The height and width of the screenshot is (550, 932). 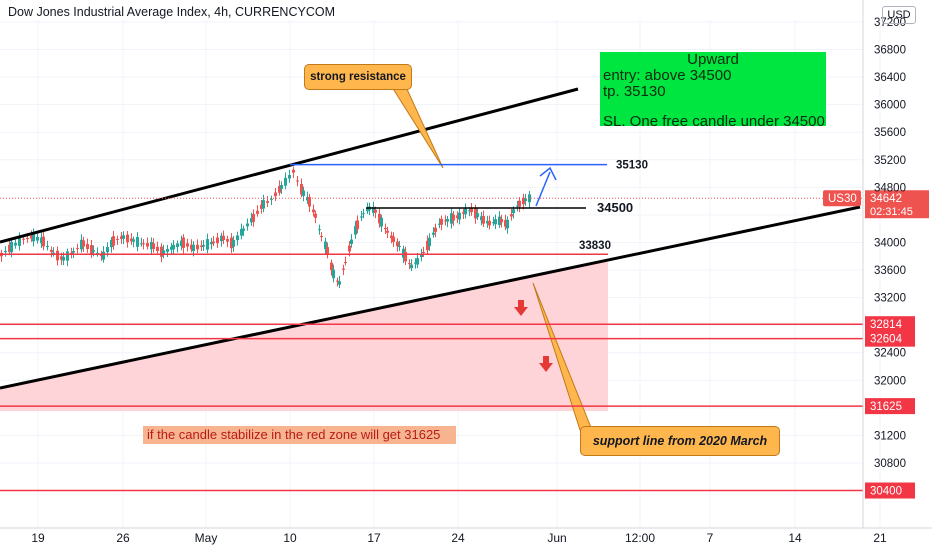 I want to click on x-tick-label: 26, so click(x=123, y=538).